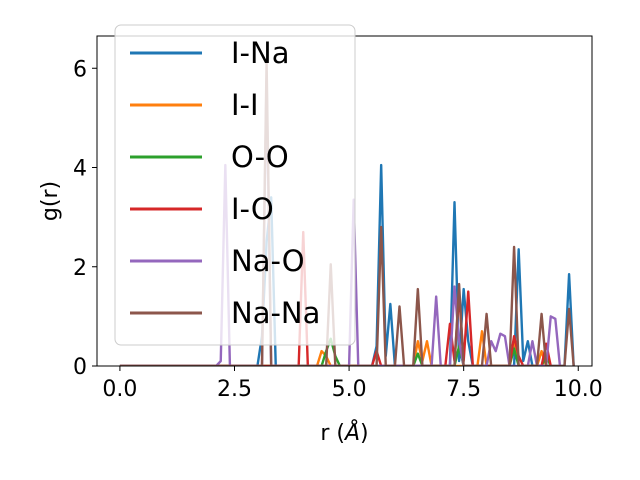 This screenshot has height=480, width=640. I want to click on x-axis-label: r (Å), so click(344, 432).